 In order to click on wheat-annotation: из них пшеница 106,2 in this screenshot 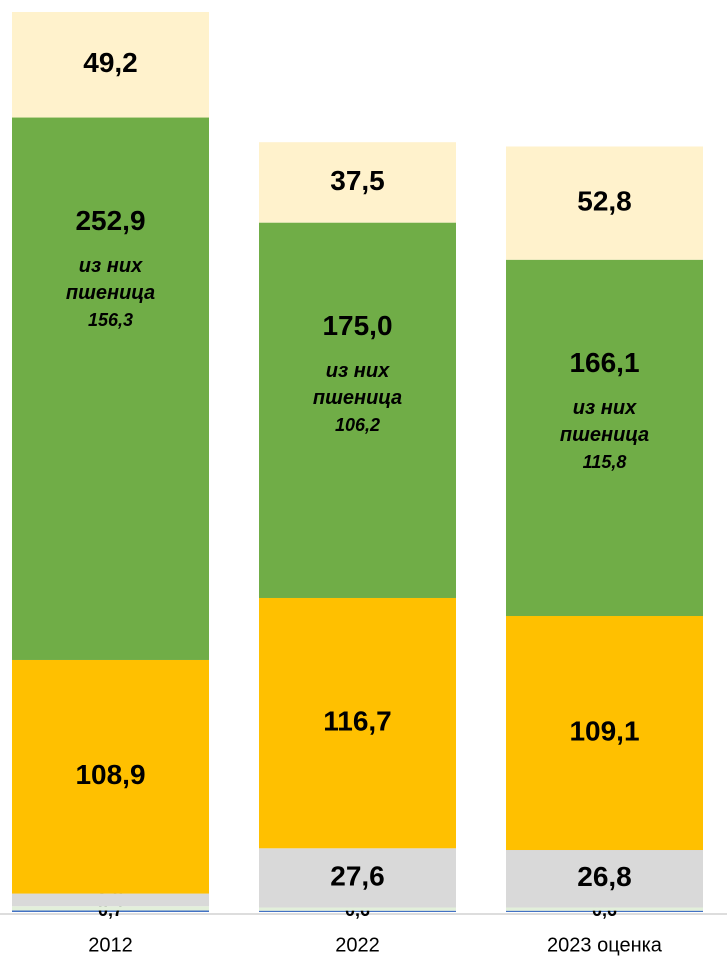, I will do `click(358, 398)`.